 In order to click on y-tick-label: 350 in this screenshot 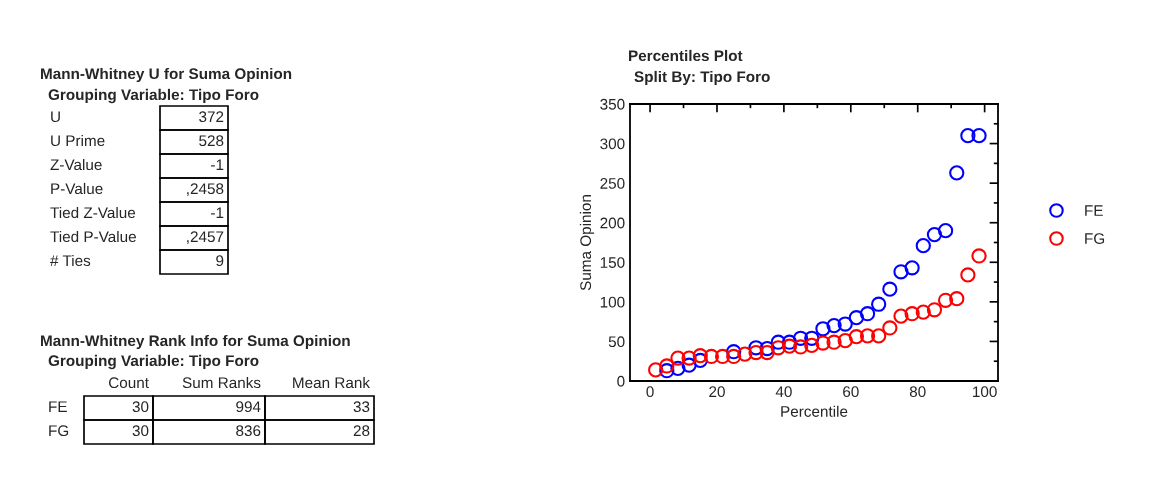, I will do `click(612, 104)`.